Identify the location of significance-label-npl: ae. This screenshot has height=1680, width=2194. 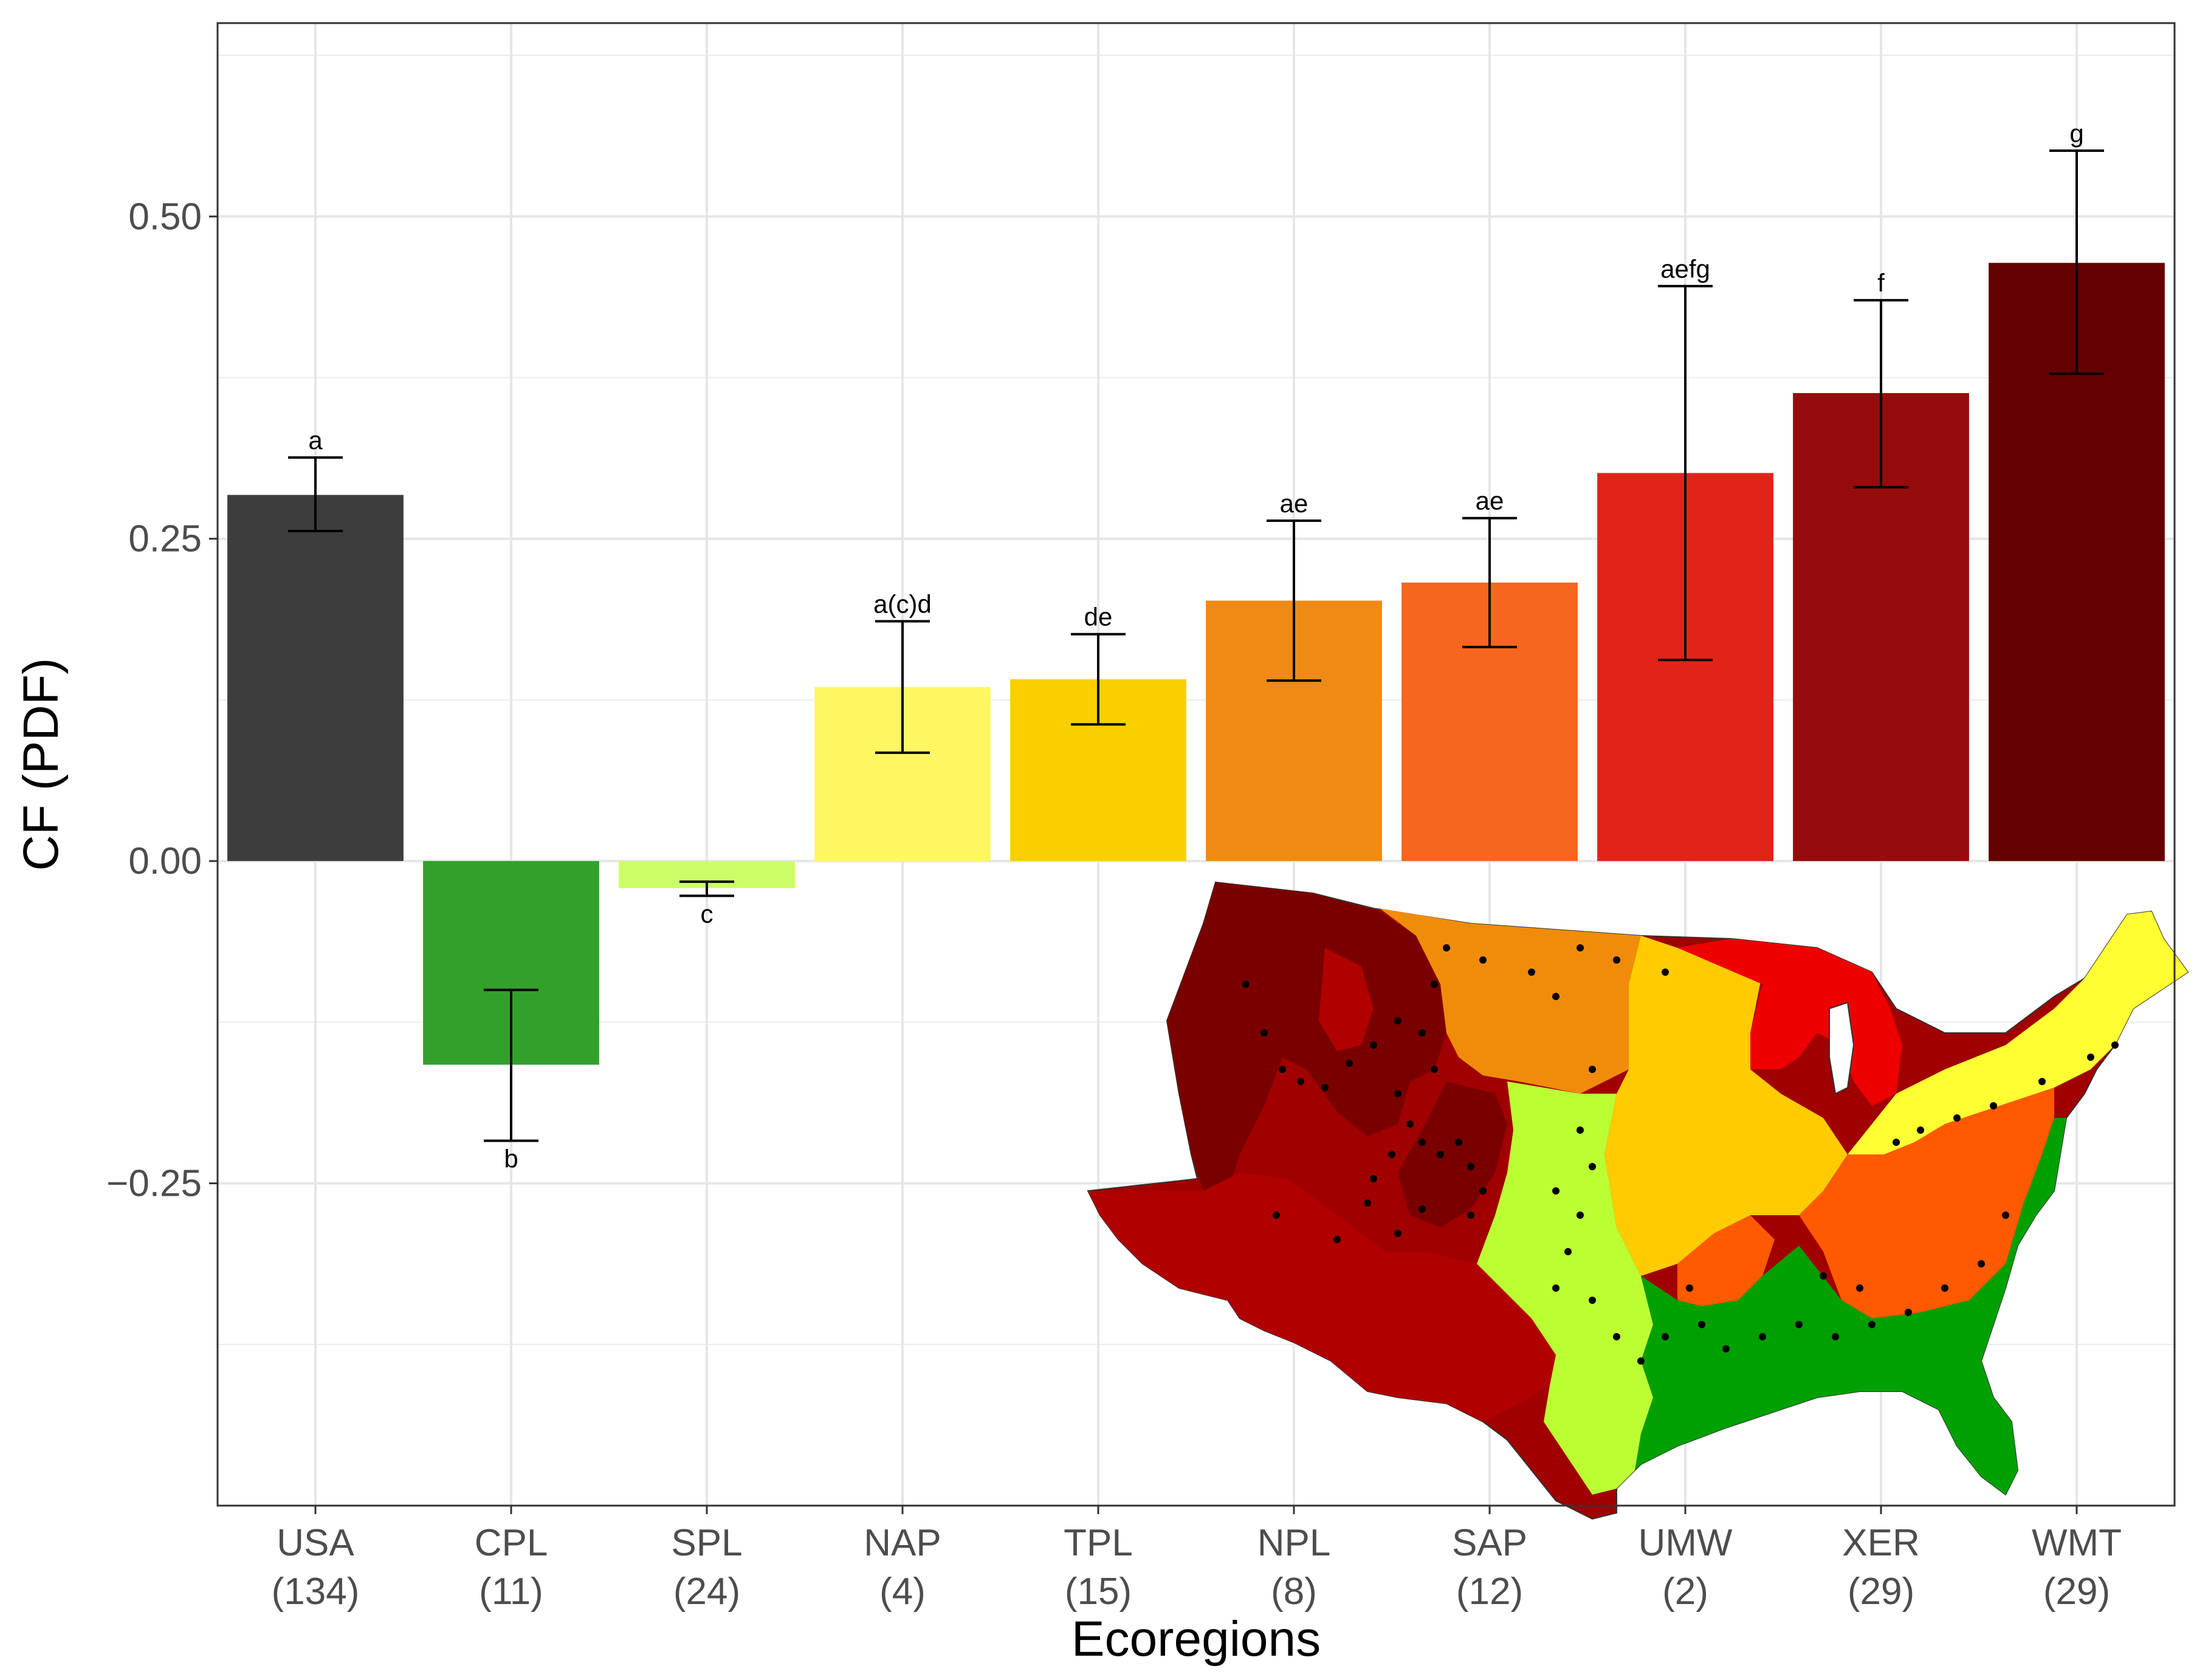
(1294, 503).